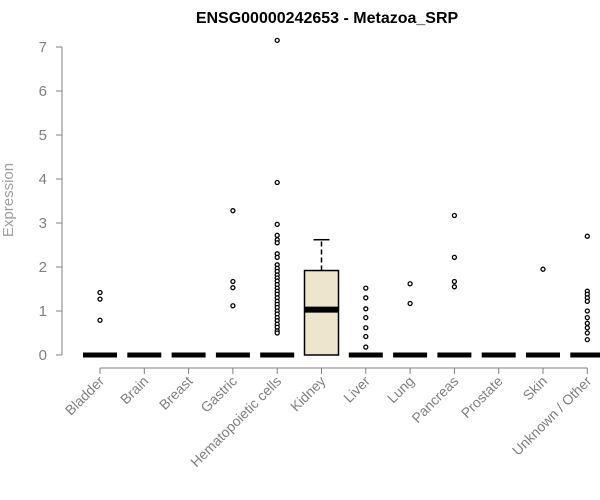  What do you see at coordinates (43, 311) in the screenshot?
I see `y-tick-label: 1` at bounding box center [43, 311].